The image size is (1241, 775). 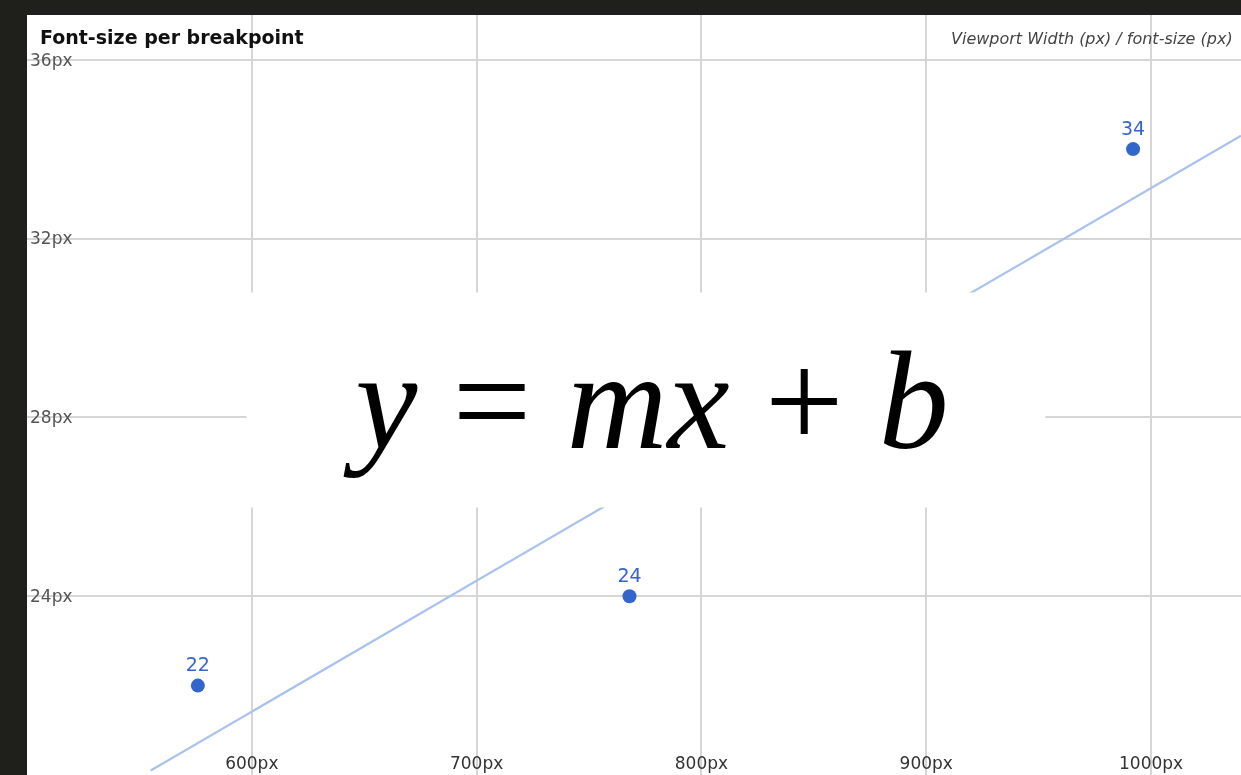 I want to click on y-tick-label: 28px, so click(x=51, y=417).